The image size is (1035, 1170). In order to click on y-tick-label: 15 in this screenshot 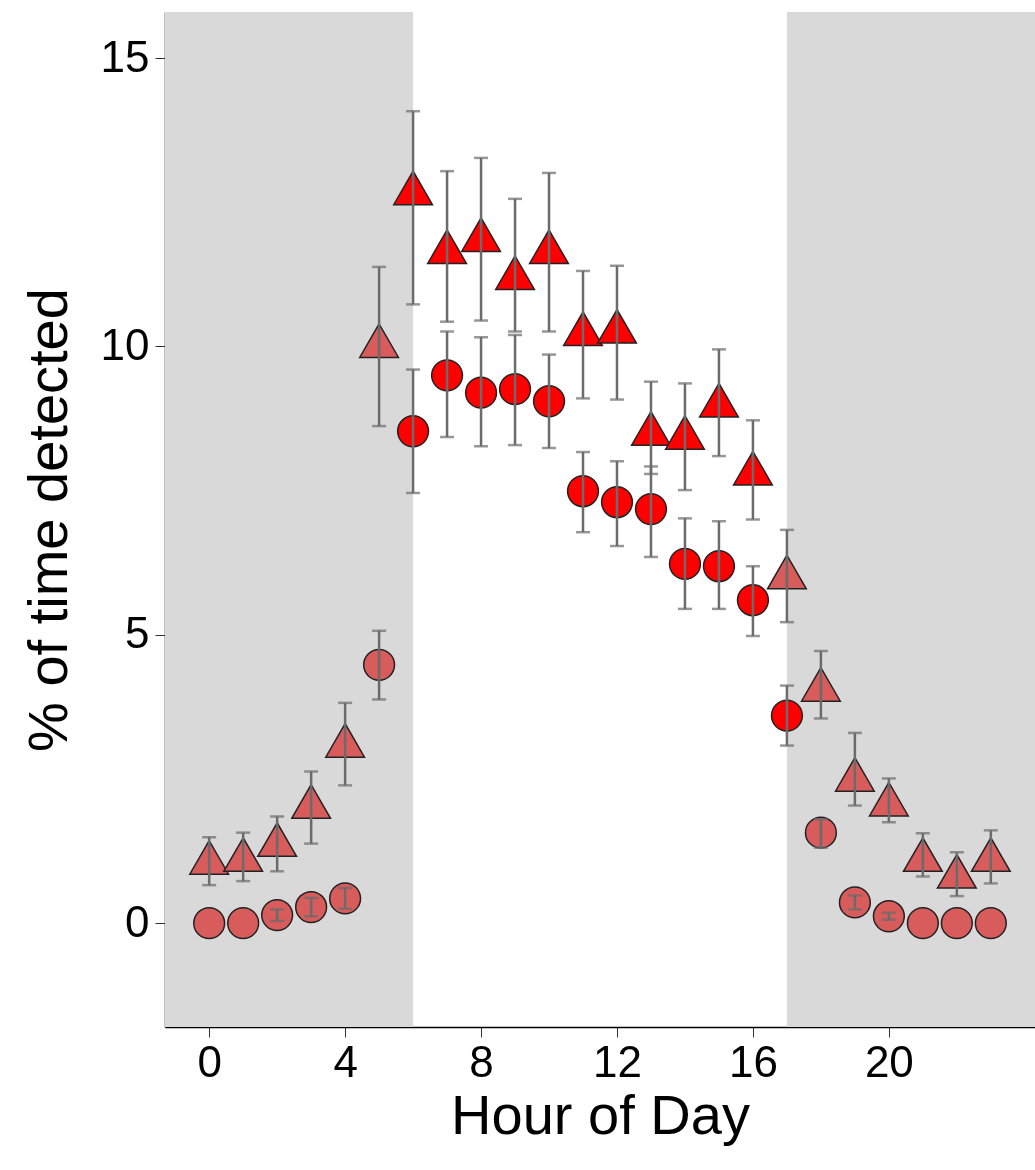, I will do `click(125, 56)`.